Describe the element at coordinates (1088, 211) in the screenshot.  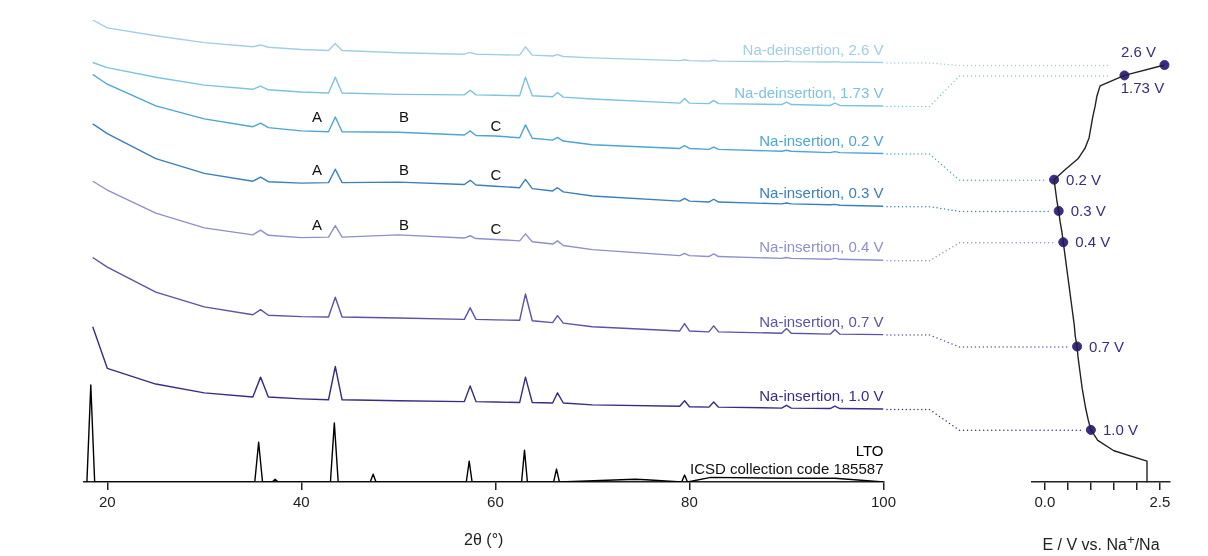
I see `data-label: 0.3 V` at that location.